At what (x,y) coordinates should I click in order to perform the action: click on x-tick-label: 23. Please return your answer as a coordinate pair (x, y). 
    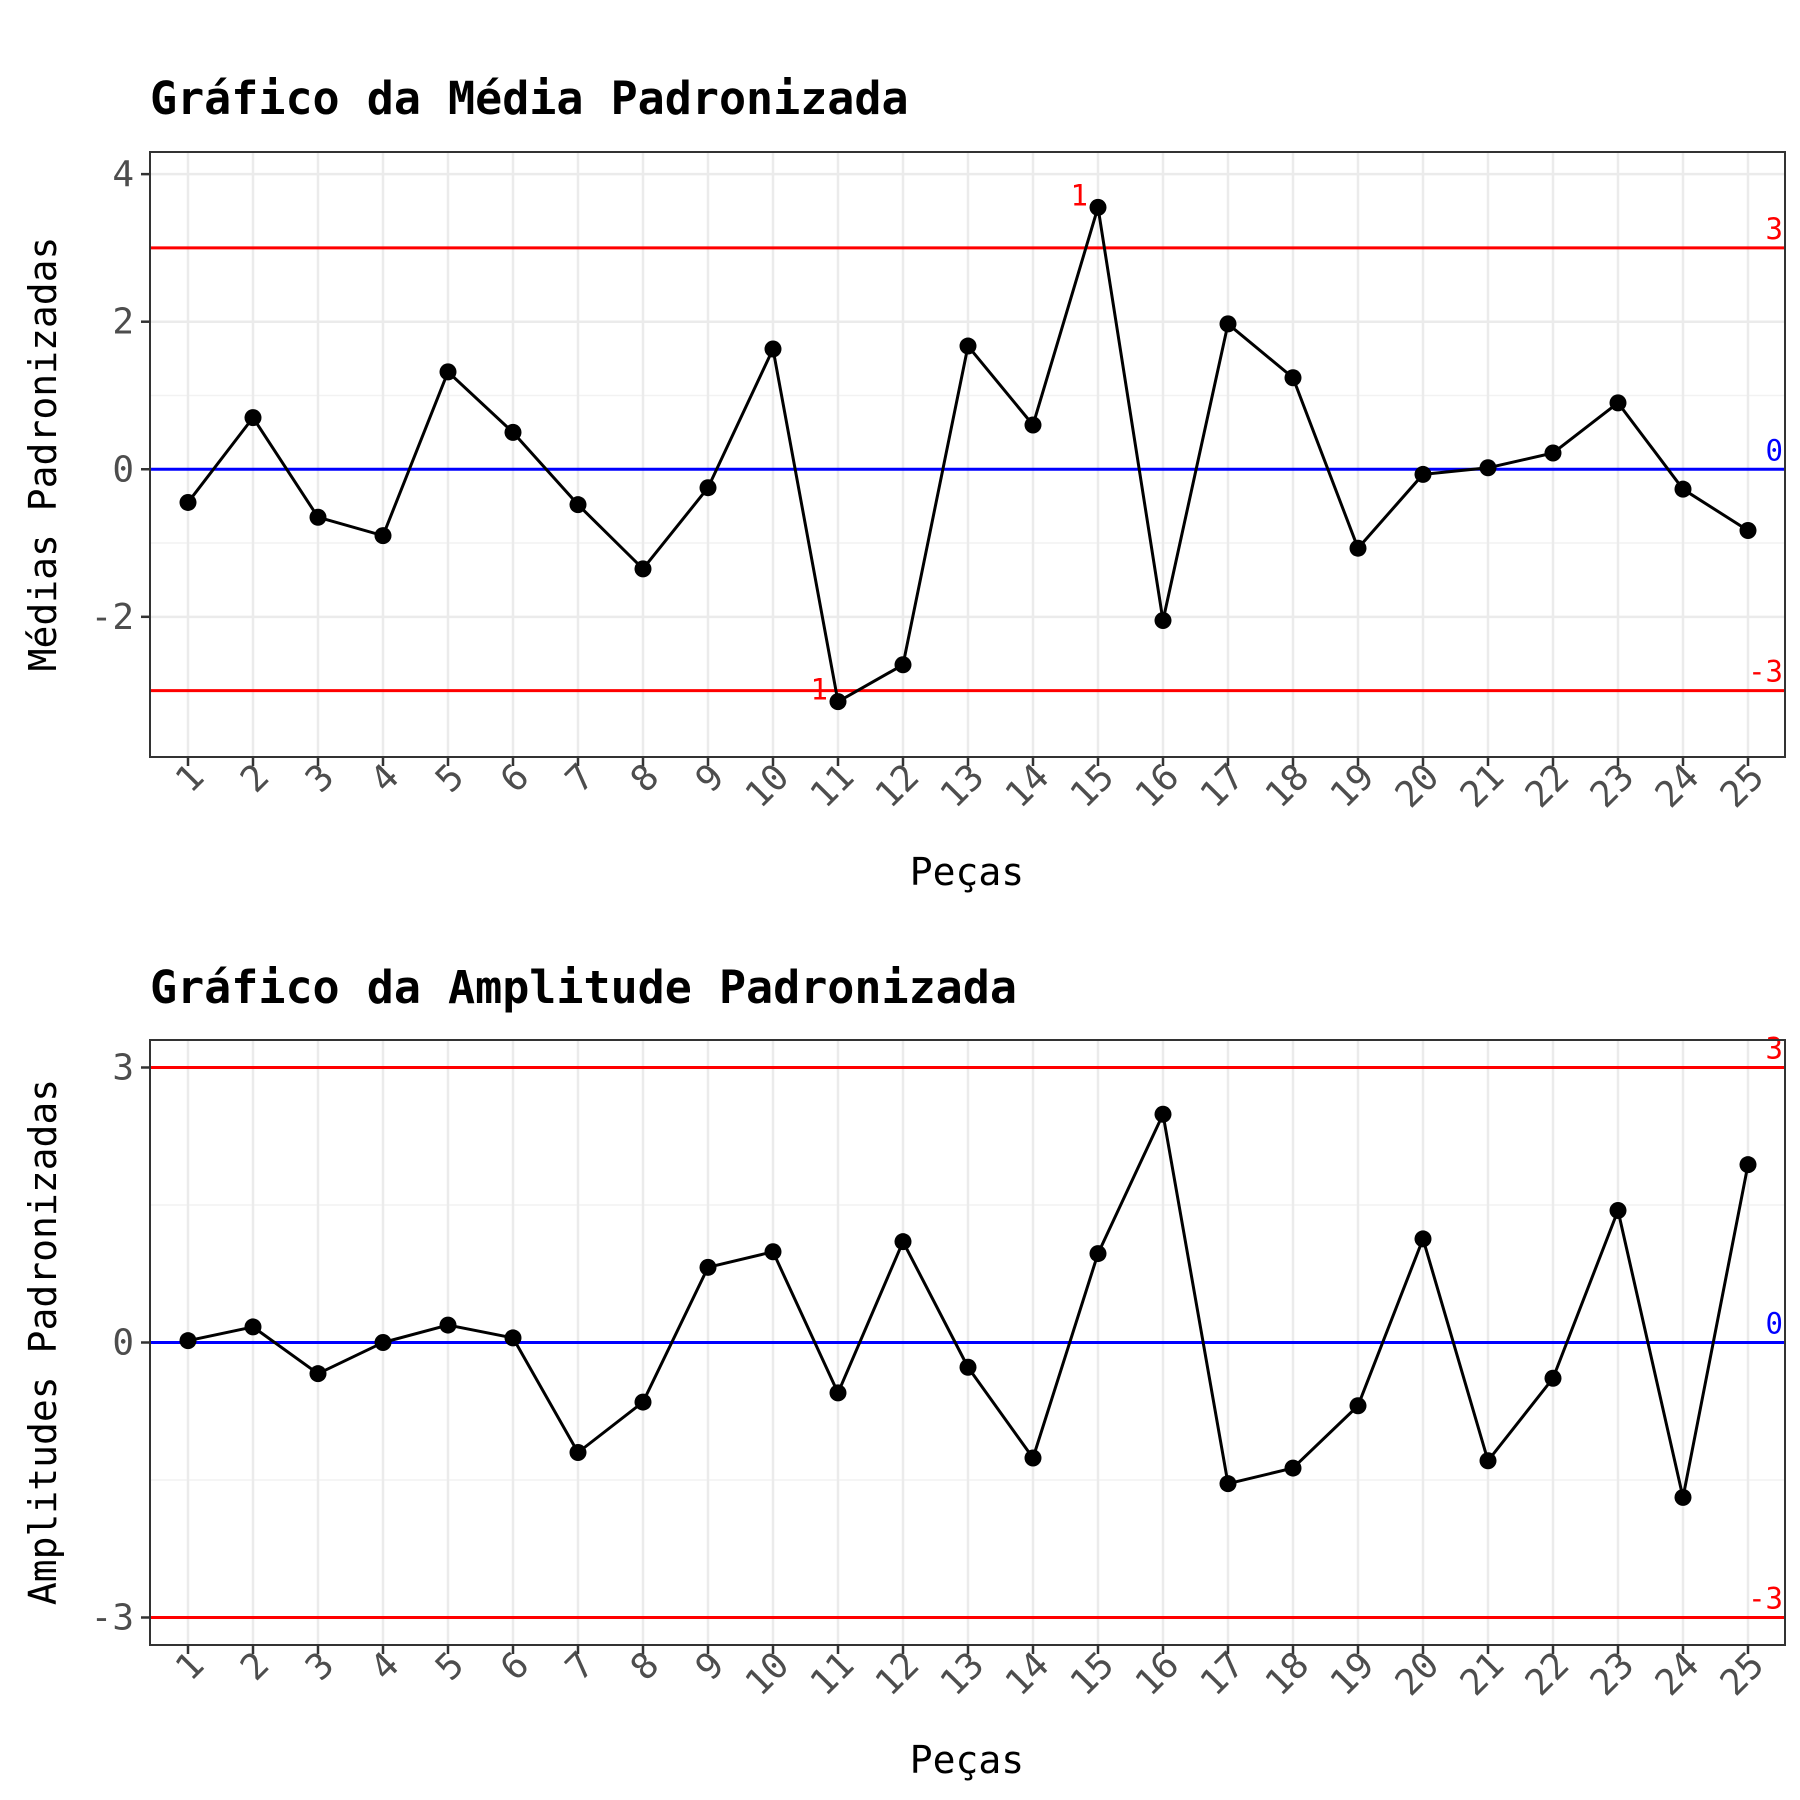
    Looking at the image, I should click on (1613, 1674).